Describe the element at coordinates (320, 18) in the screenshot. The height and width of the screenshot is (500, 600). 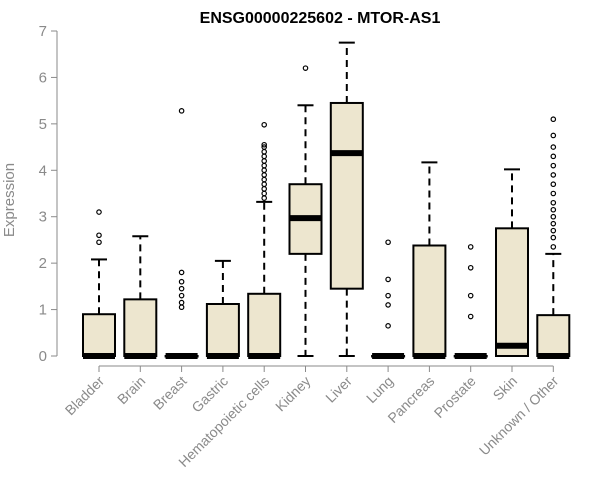
I see `chart-title: ENSG00000225602 - MTOR-AS1` at that location.